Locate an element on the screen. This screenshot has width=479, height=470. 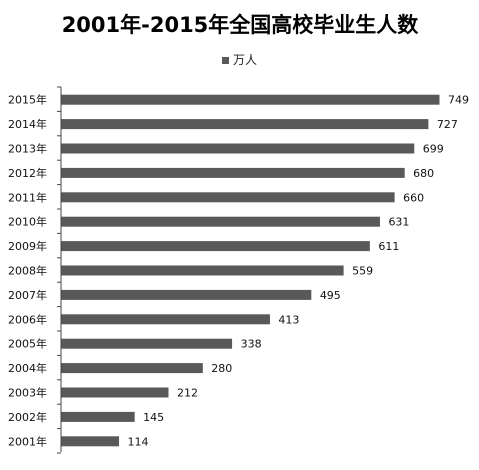
value-label: 727 is located at coordinates (447, 124).